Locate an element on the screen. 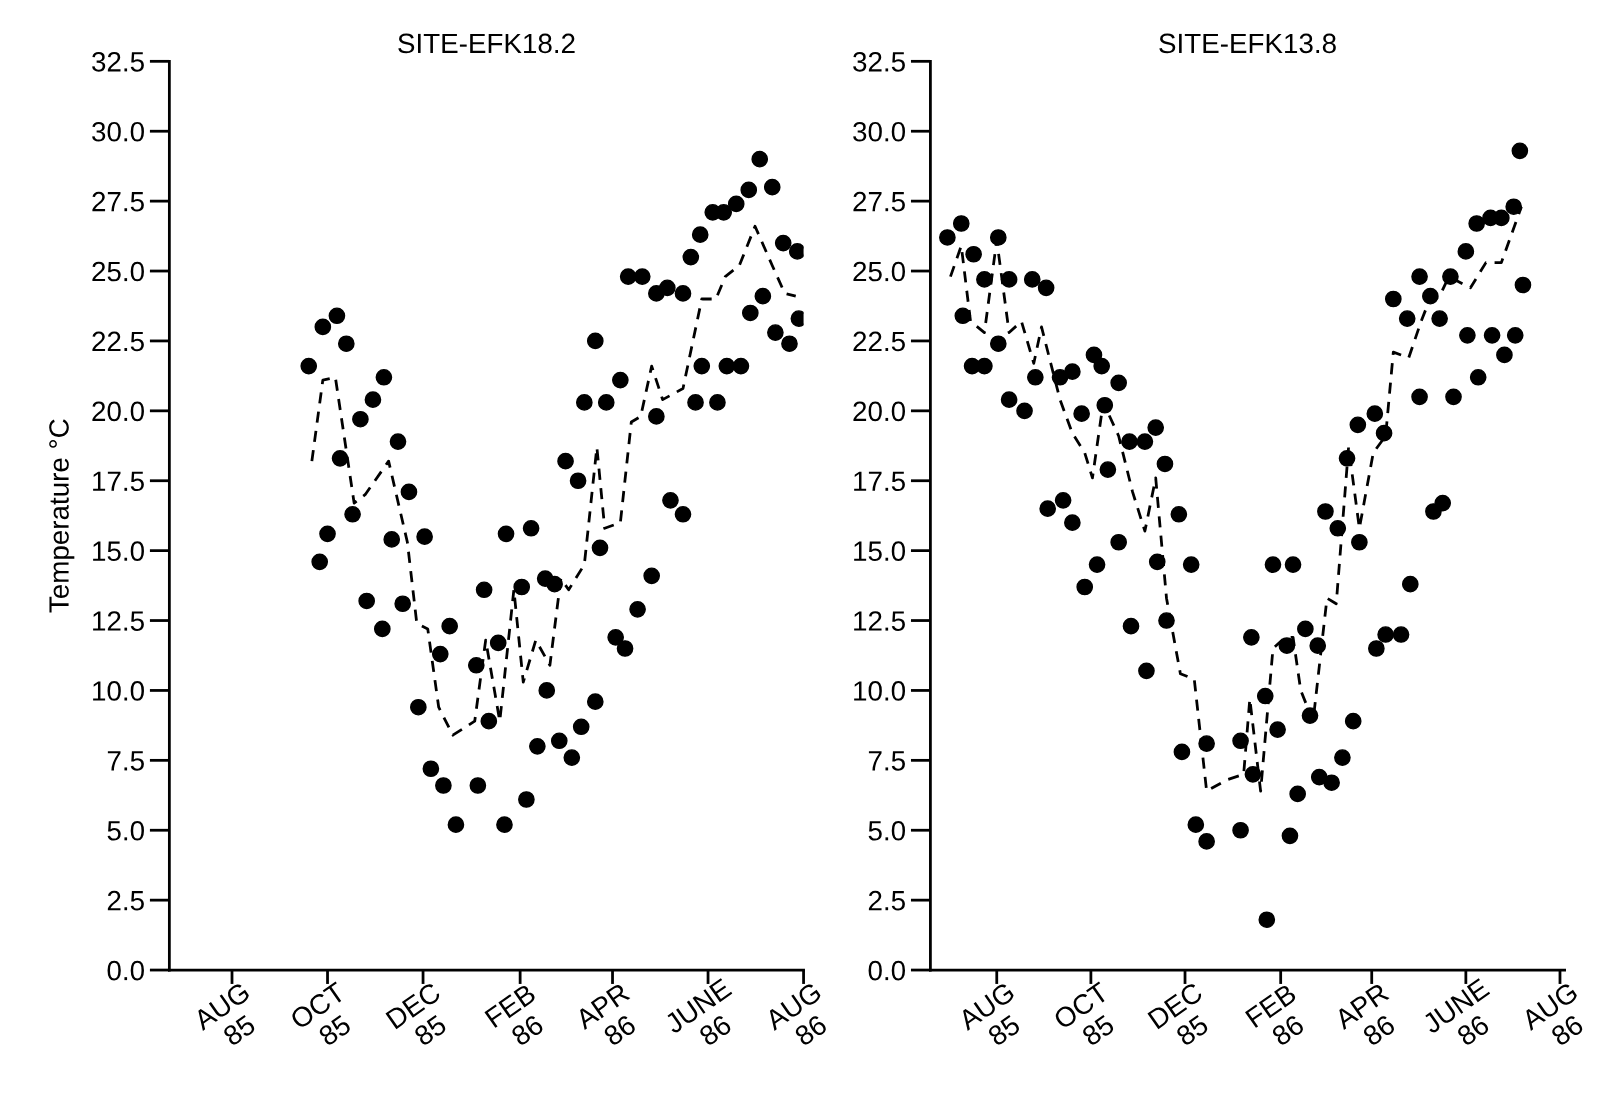 The height and width of the screenshot is (1115, 1613). y-axis-title: Temperature °C is located at coordinates (62, 516).